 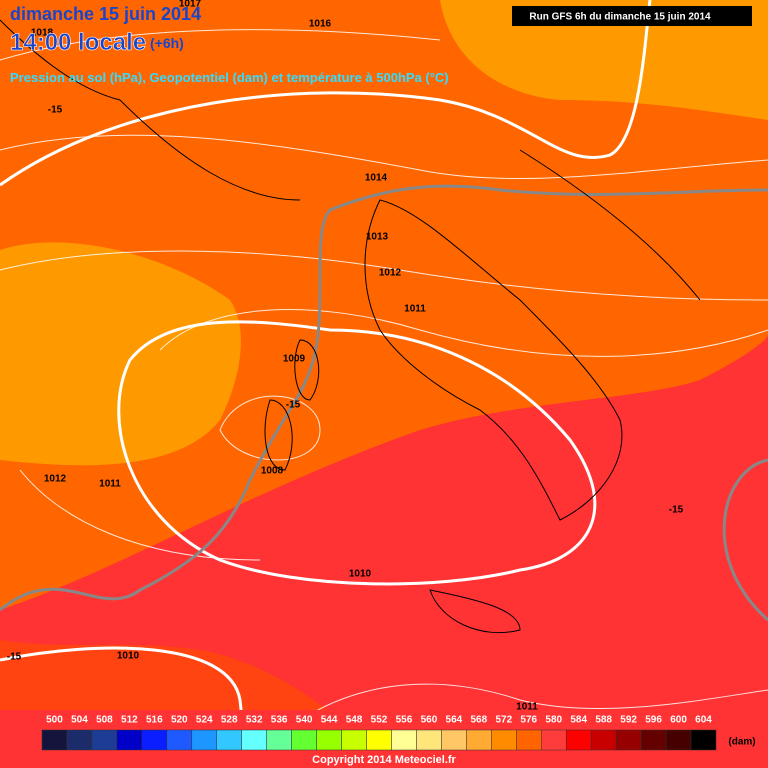 I want to click on legend-value: 584, so click(x=578, y=720).